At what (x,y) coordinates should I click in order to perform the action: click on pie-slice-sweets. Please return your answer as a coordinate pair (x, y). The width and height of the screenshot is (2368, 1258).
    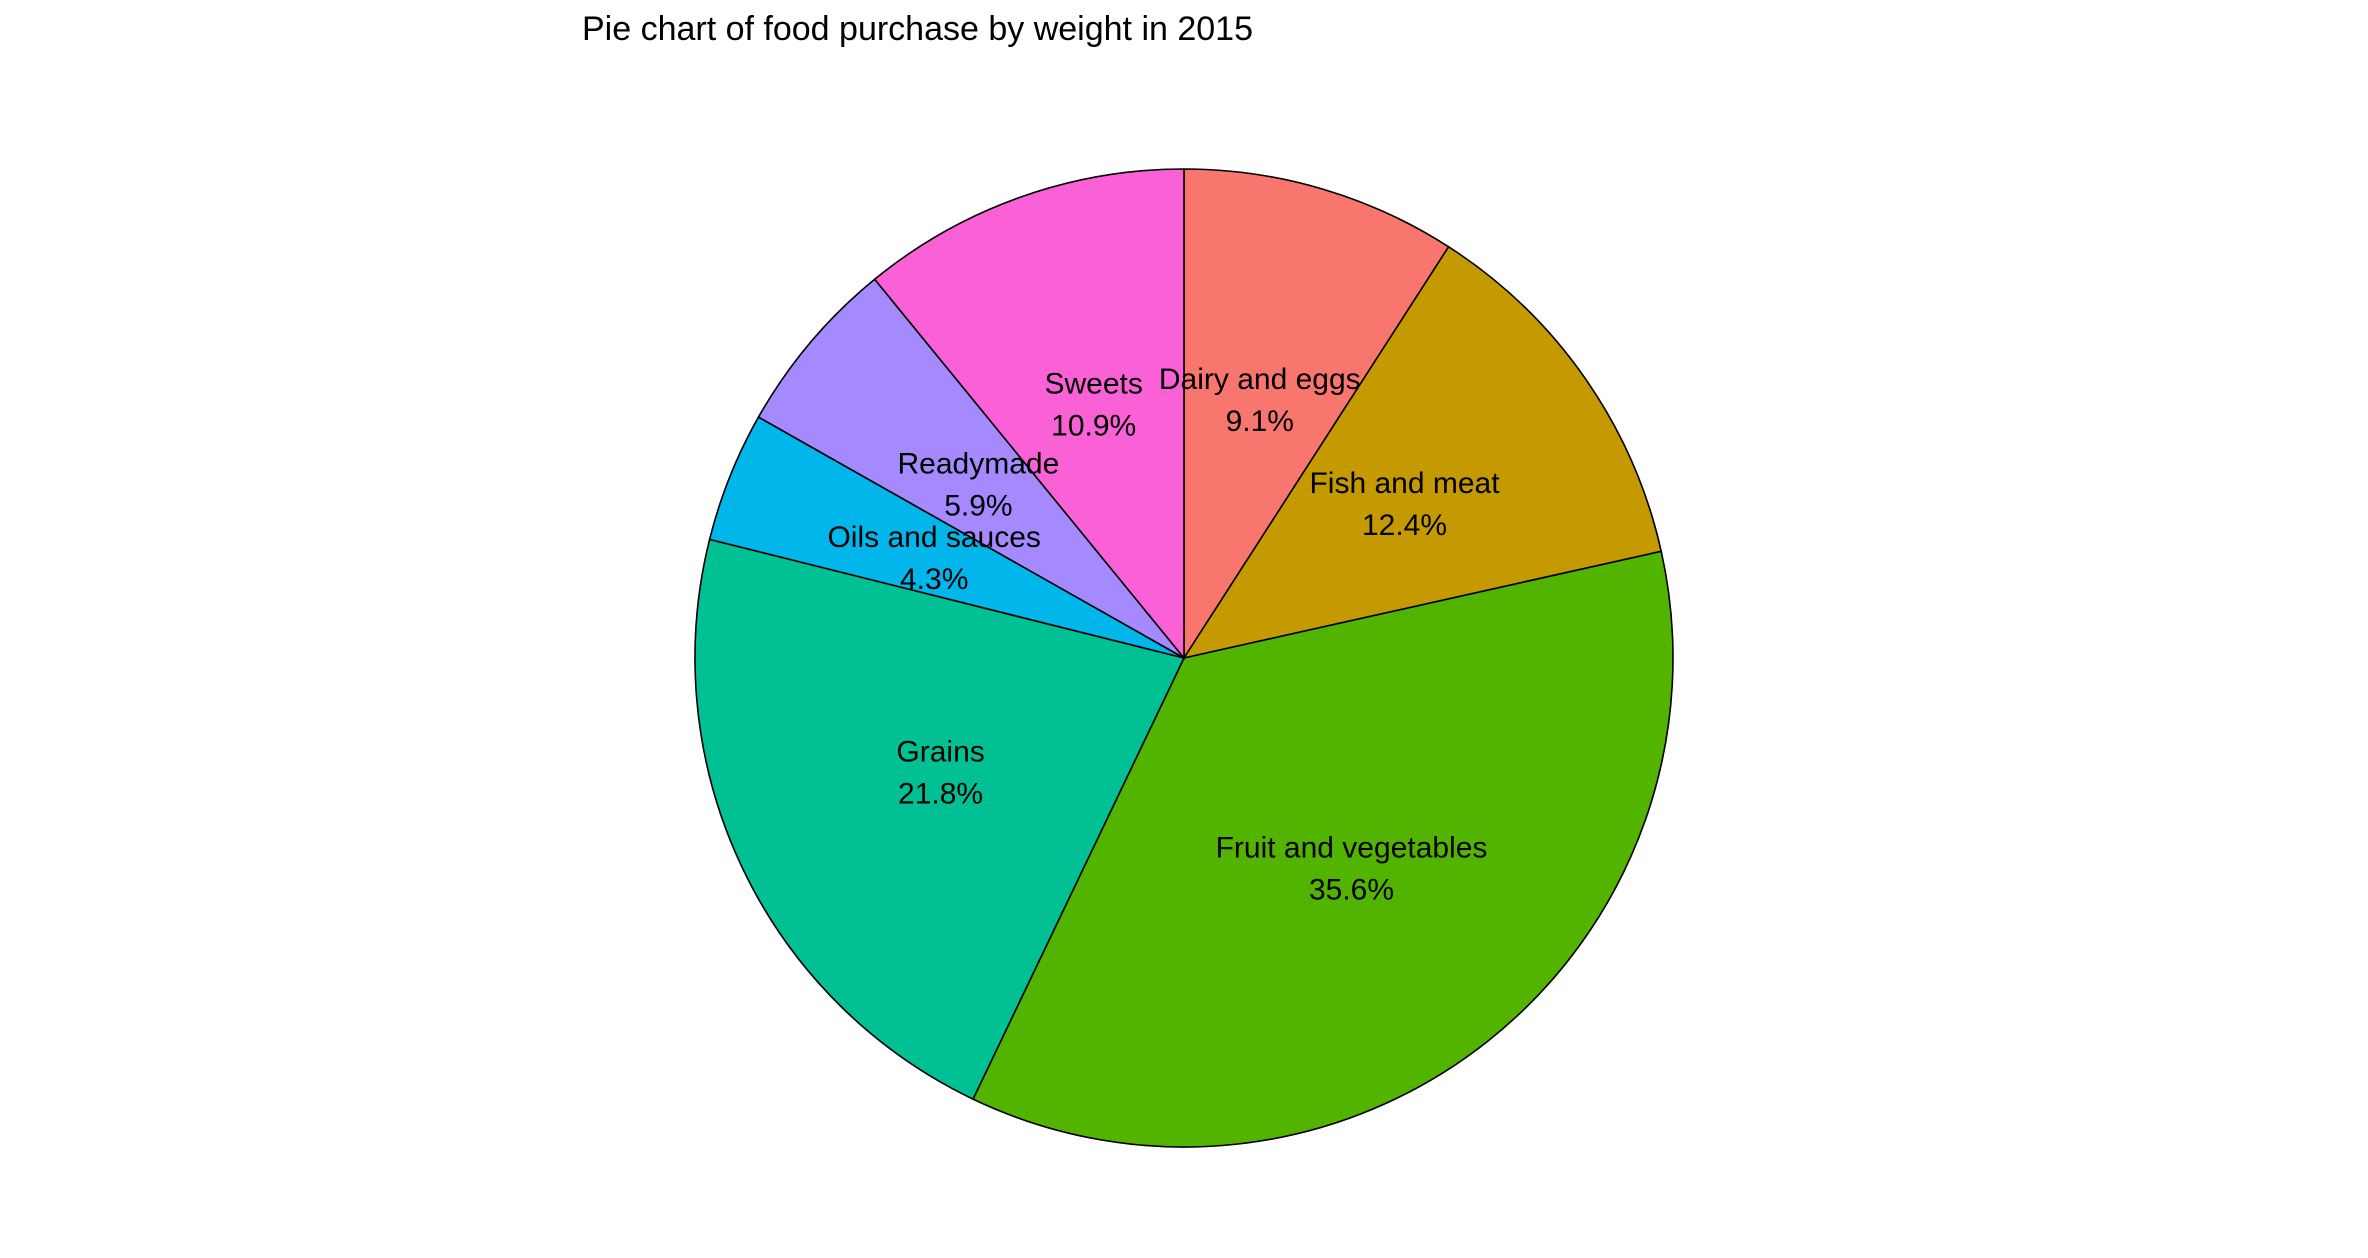
    Looking at the image, I should click on (1029, 414).